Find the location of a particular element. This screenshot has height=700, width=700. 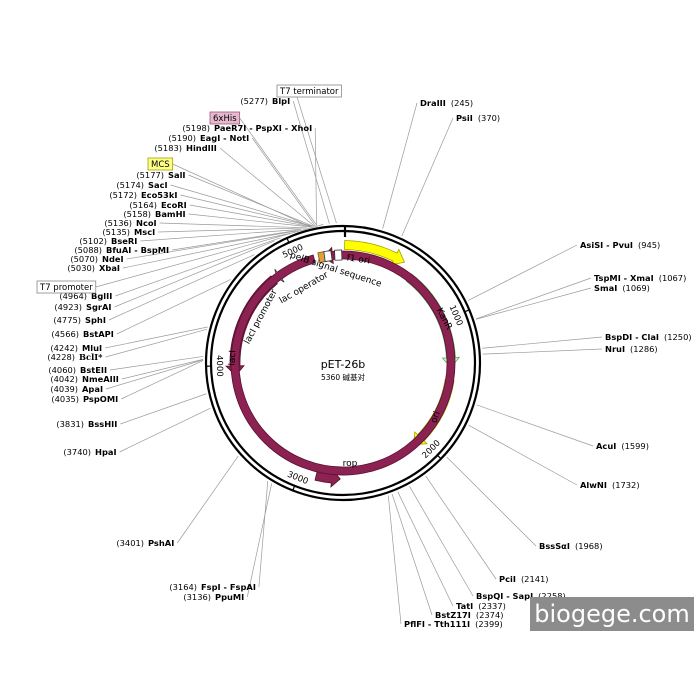

site-position: (4039) is located at coordinates (64, 389).